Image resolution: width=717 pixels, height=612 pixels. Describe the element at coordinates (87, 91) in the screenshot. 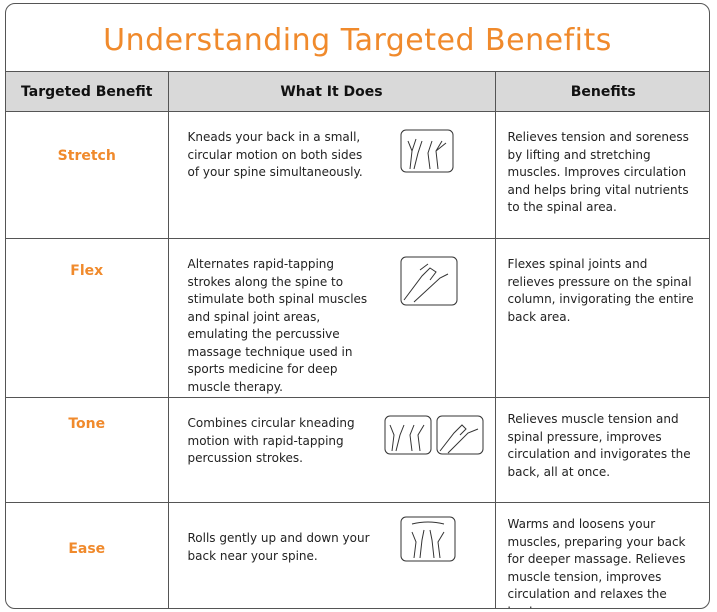

I see `header-cell: Targeted Benefit` at that location.